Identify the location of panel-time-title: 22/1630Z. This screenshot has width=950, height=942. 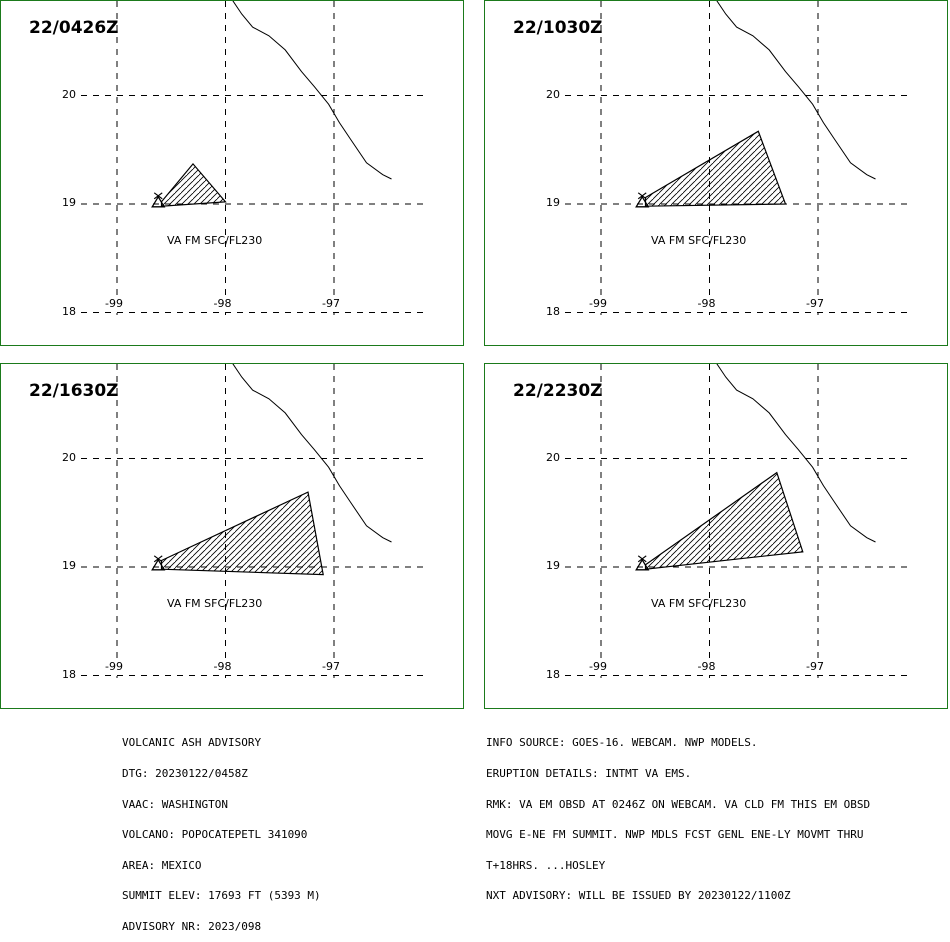
(74, 391).